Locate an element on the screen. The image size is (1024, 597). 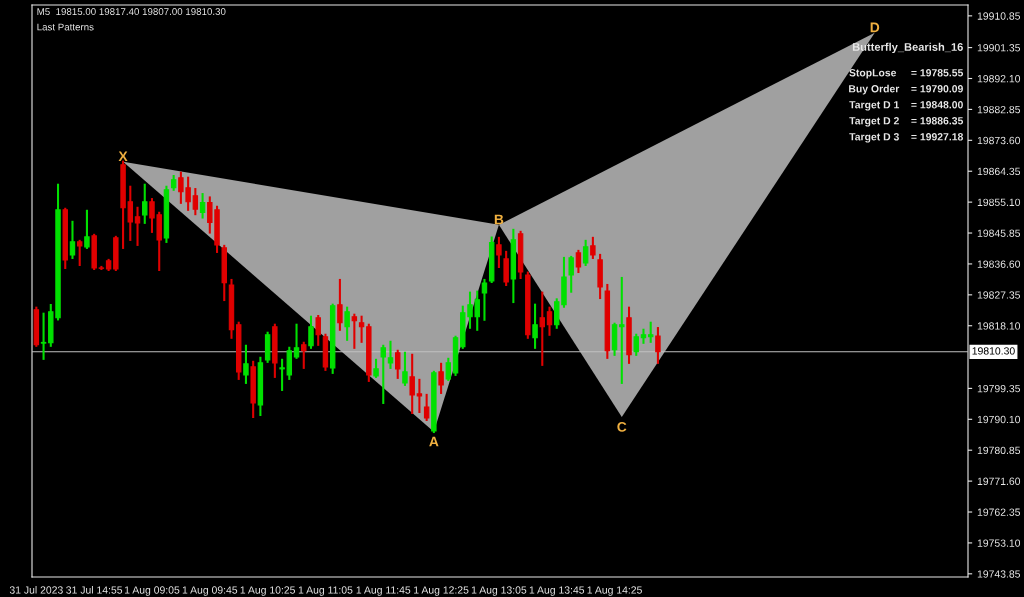
y-tick-label: 19753.10 is located at coordinates (999, 543).